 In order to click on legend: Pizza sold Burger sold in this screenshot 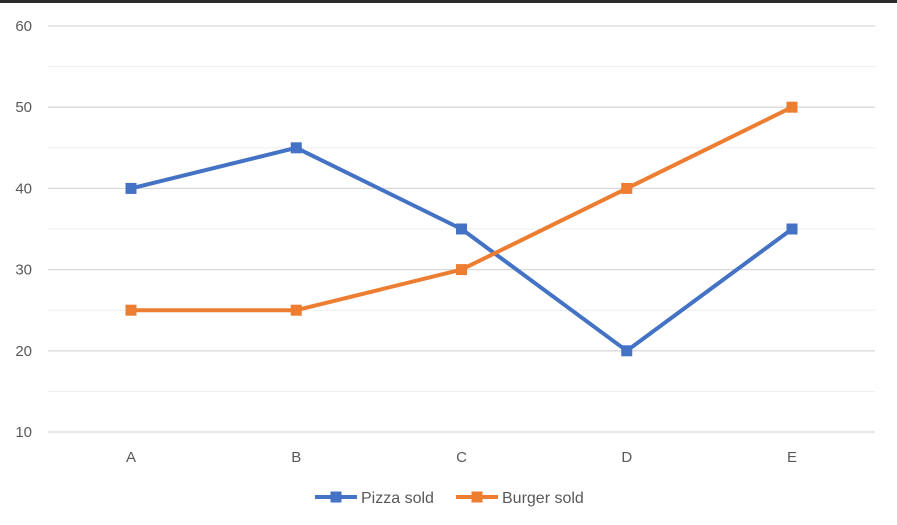, I will do `click(449, 498)`.